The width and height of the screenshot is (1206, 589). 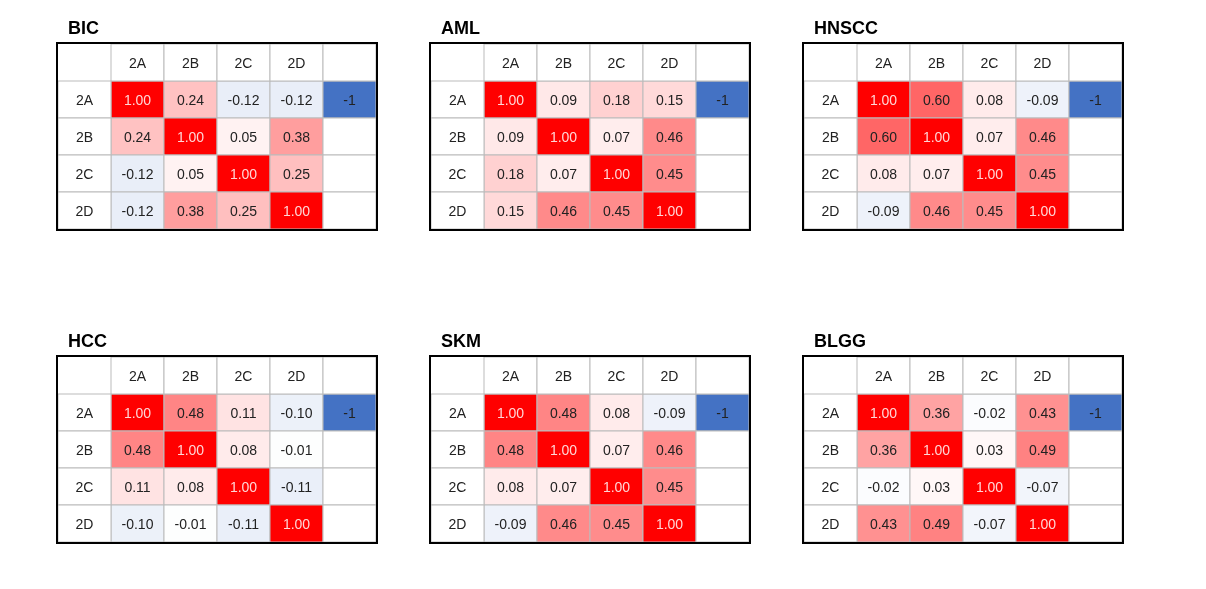 What do you see at coordinates (296, 449) in the screenshot?
I see `data-label: -0.01` at bounding box center [296, 449].